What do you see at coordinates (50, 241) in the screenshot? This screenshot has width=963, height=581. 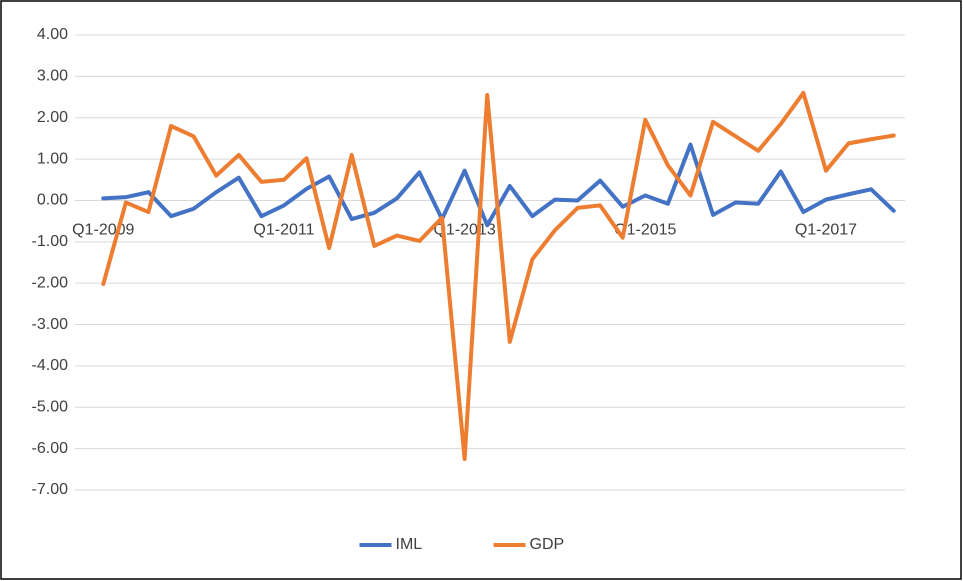 I see `y-tick-label: -1.00` at bounding box center [50, 241].